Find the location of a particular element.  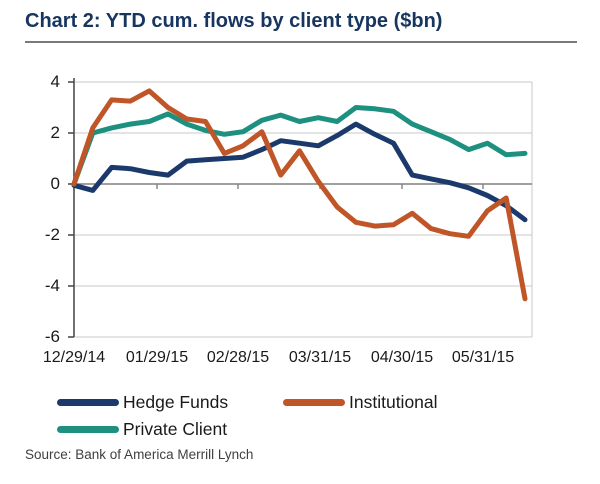

title-divider is located at coordinates (301, 42).